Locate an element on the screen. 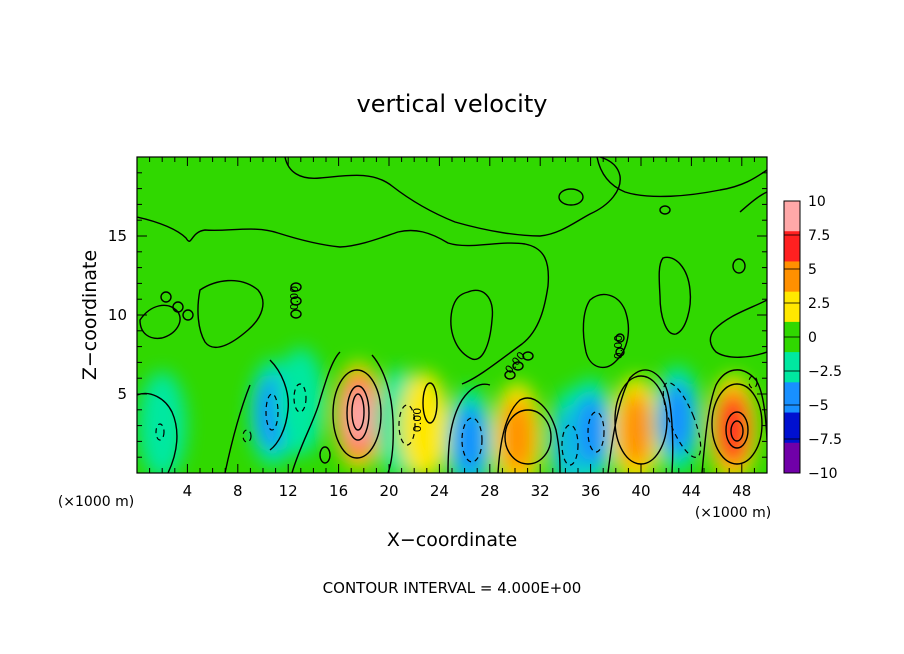 The height and width of the screenshot is (654, 904). x-tick-label: 40 is located at coordinates (640, 491).